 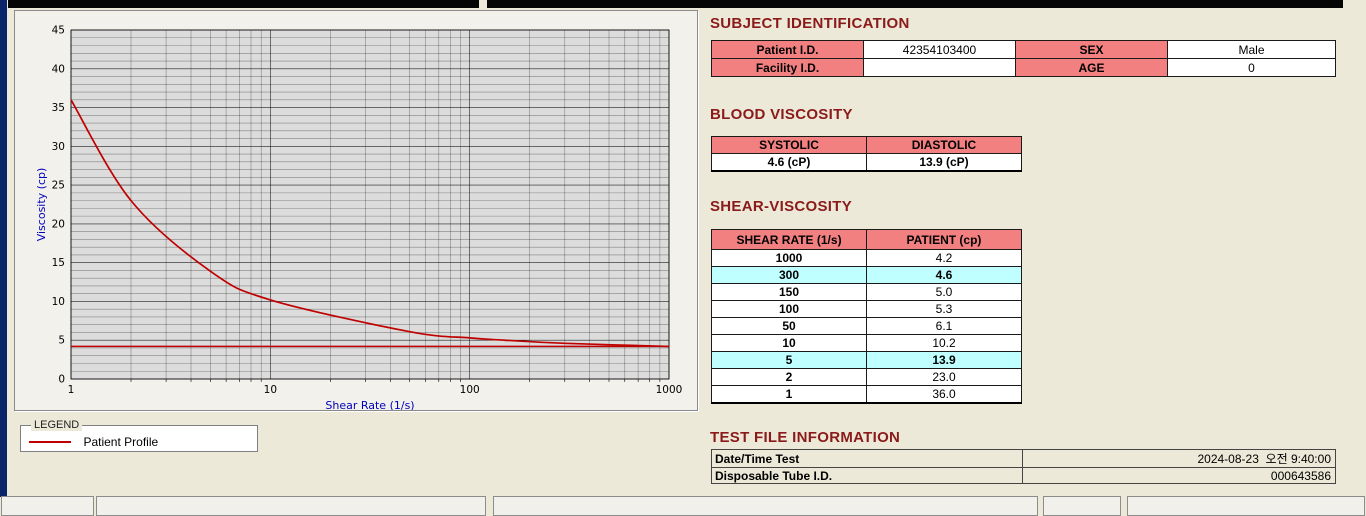 I want to click on shear-rate-cell: 100, so click(x=789, y=309).